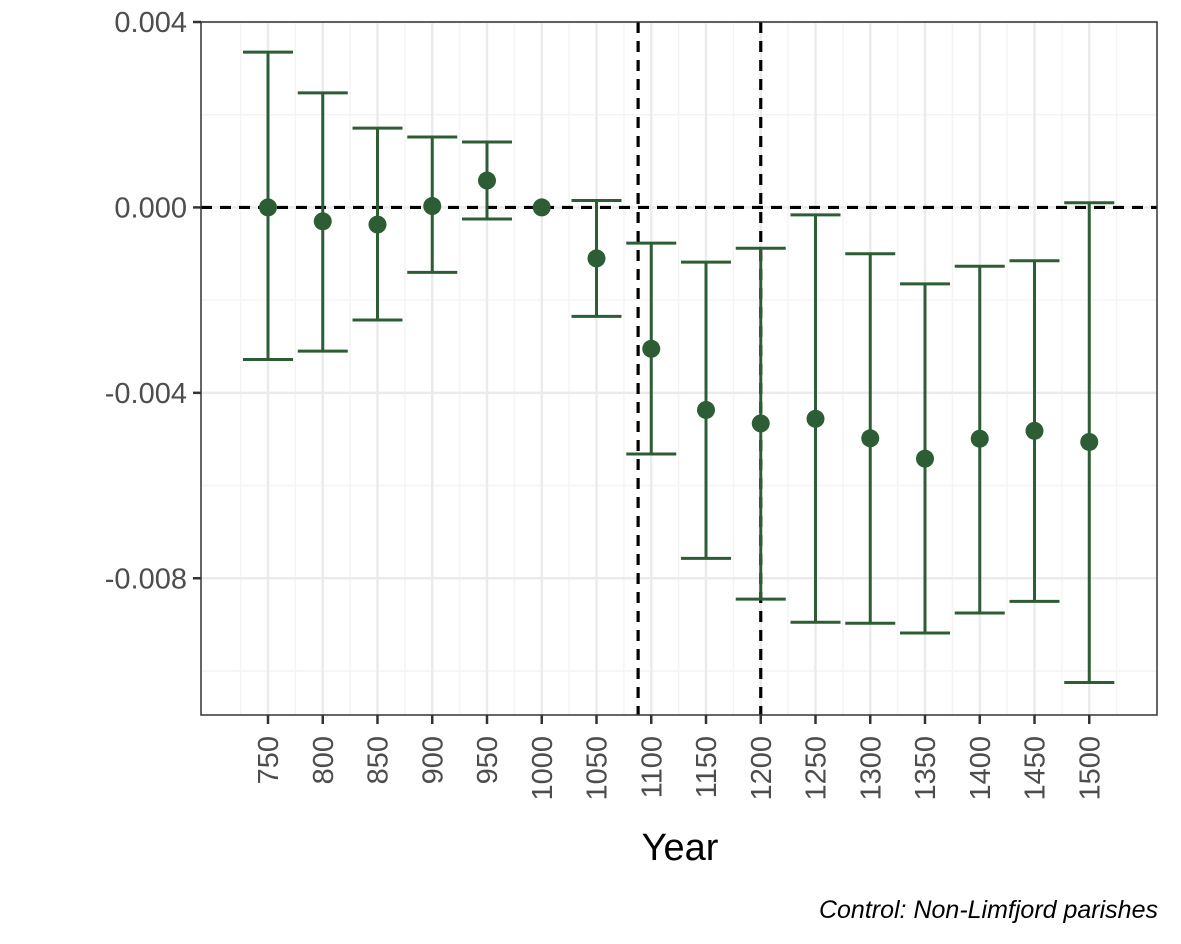 The height and width of the screenshot is (944, 1181). I want to click on x-tick-label: 750, so click(269, 760).